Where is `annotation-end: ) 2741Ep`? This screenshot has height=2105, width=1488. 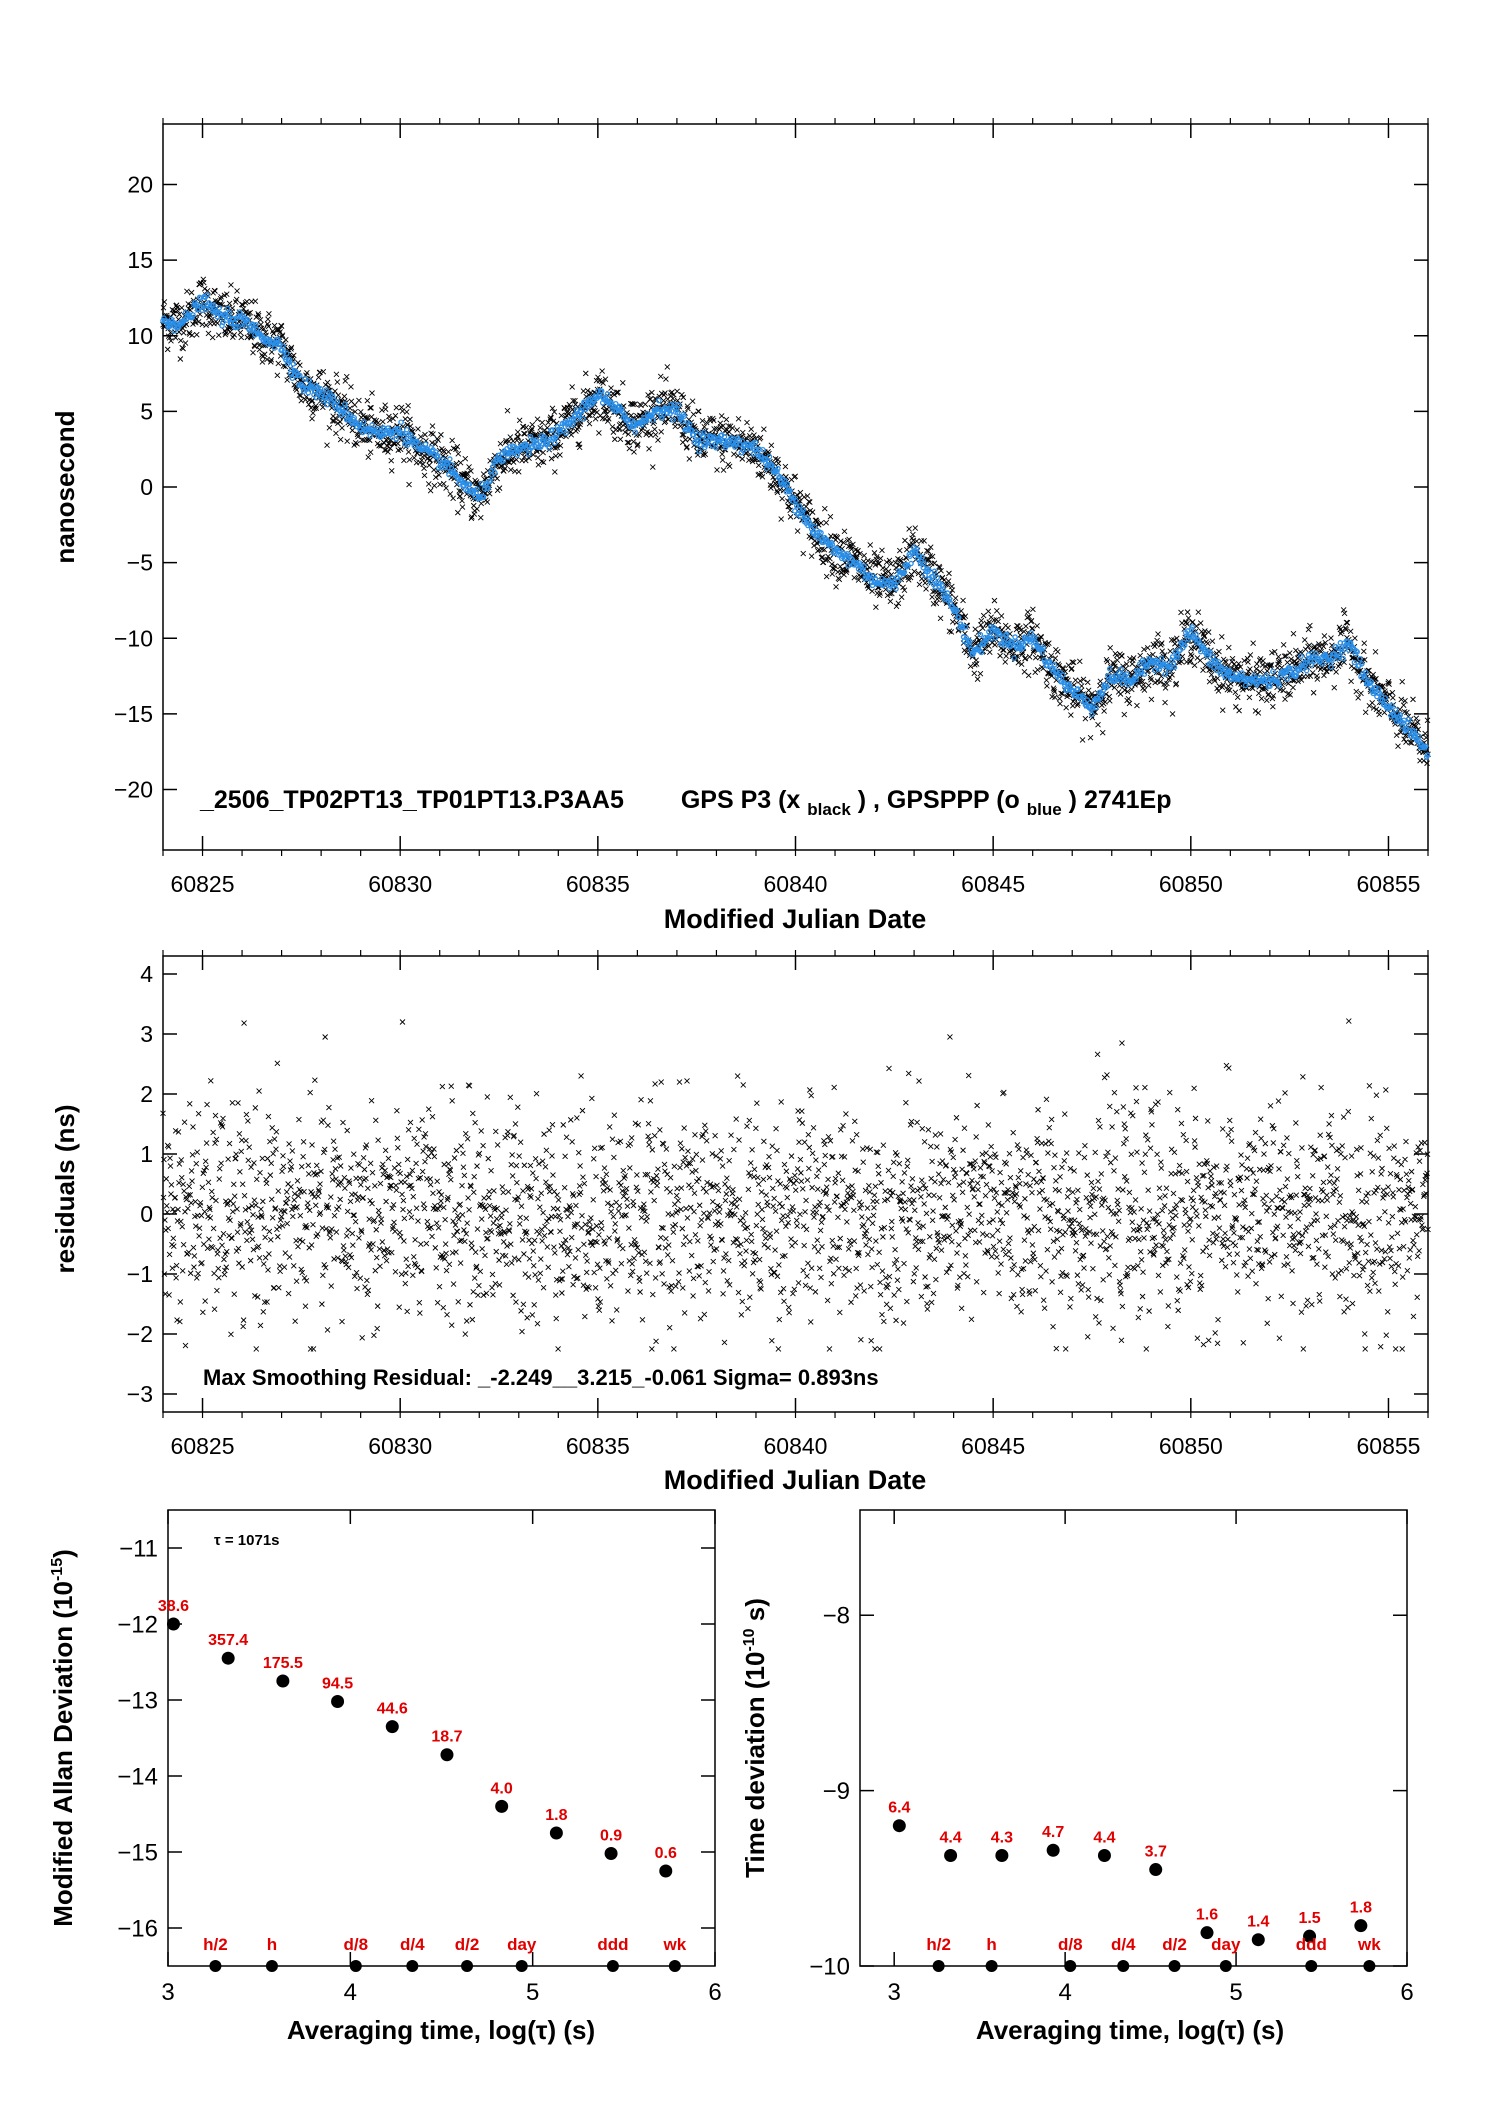 annotation-end: ) 2741Ep is located at coordinates (1120, 800).